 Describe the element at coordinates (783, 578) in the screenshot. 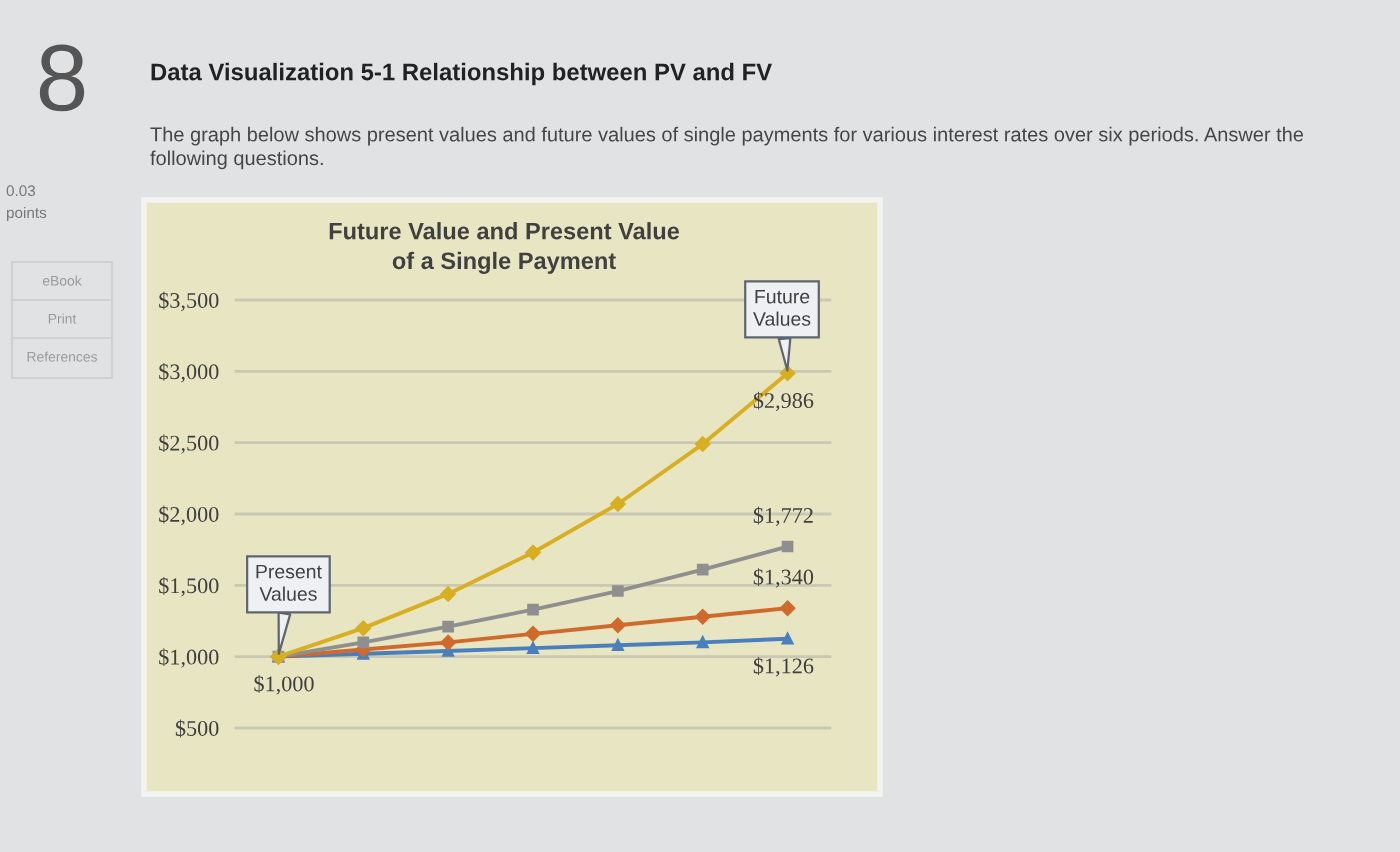

I see `data-label: $1,340` at that location.